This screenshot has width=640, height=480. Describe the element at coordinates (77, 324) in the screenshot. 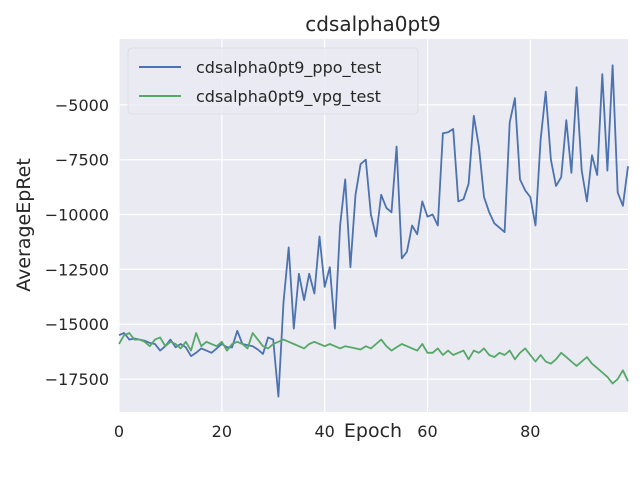

I see `y-tick-label: −15000` at that location.